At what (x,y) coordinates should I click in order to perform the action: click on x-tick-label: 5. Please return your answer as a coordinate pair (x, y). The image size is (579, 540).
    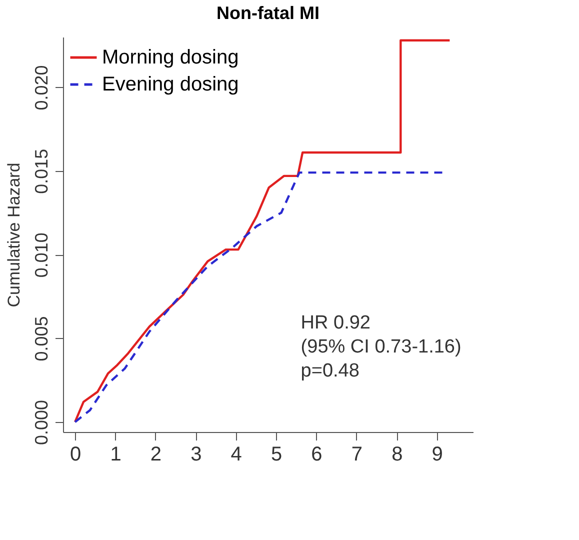
    Looking at the image, I should click on (276, 455).